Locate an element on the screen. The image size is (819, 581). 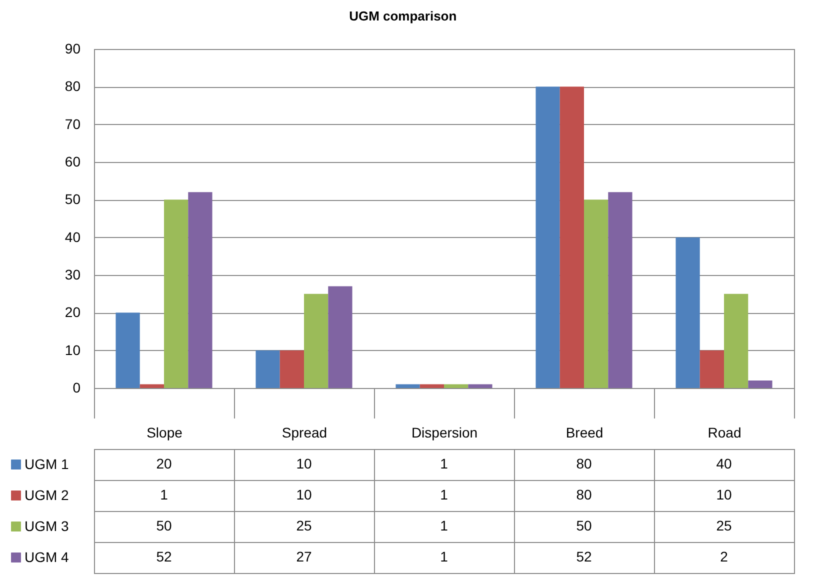
y-tick-label: 10 is located at coordinates (72, 350).